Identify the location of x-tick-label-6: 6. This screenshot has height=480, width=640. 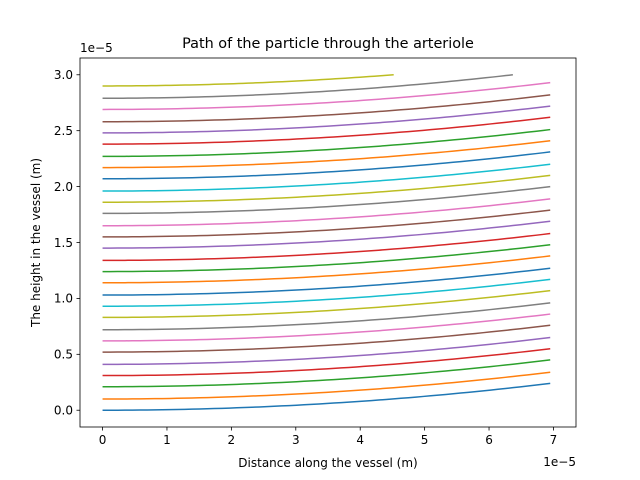
(489, 440).